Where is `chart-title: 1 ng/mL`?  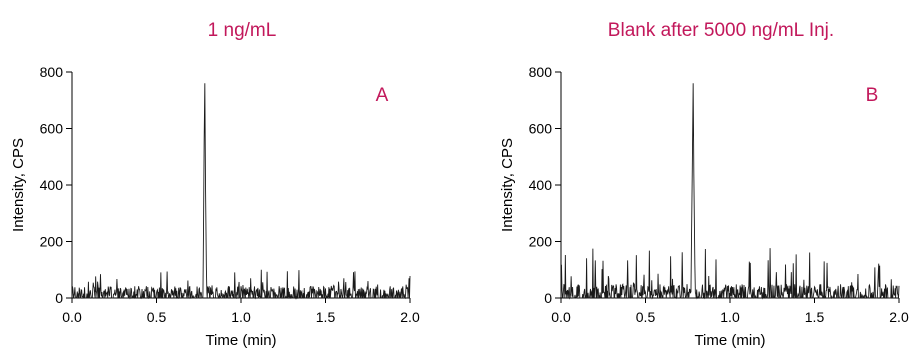 chart-title: 1 ng/mL is located at coordinates (242, 30).